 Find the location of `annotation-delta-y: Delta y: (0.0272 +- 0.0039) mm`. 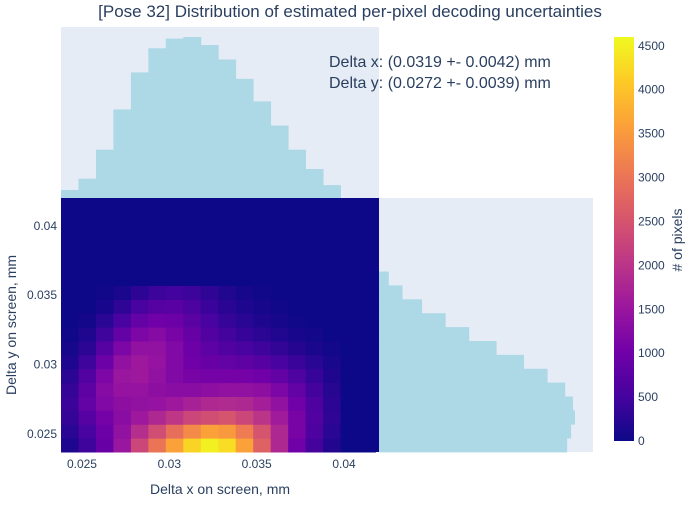

annotation-delta-y: Delta y: (0.0272 +- 0.0039) mm is located at coordinates (440, 83).